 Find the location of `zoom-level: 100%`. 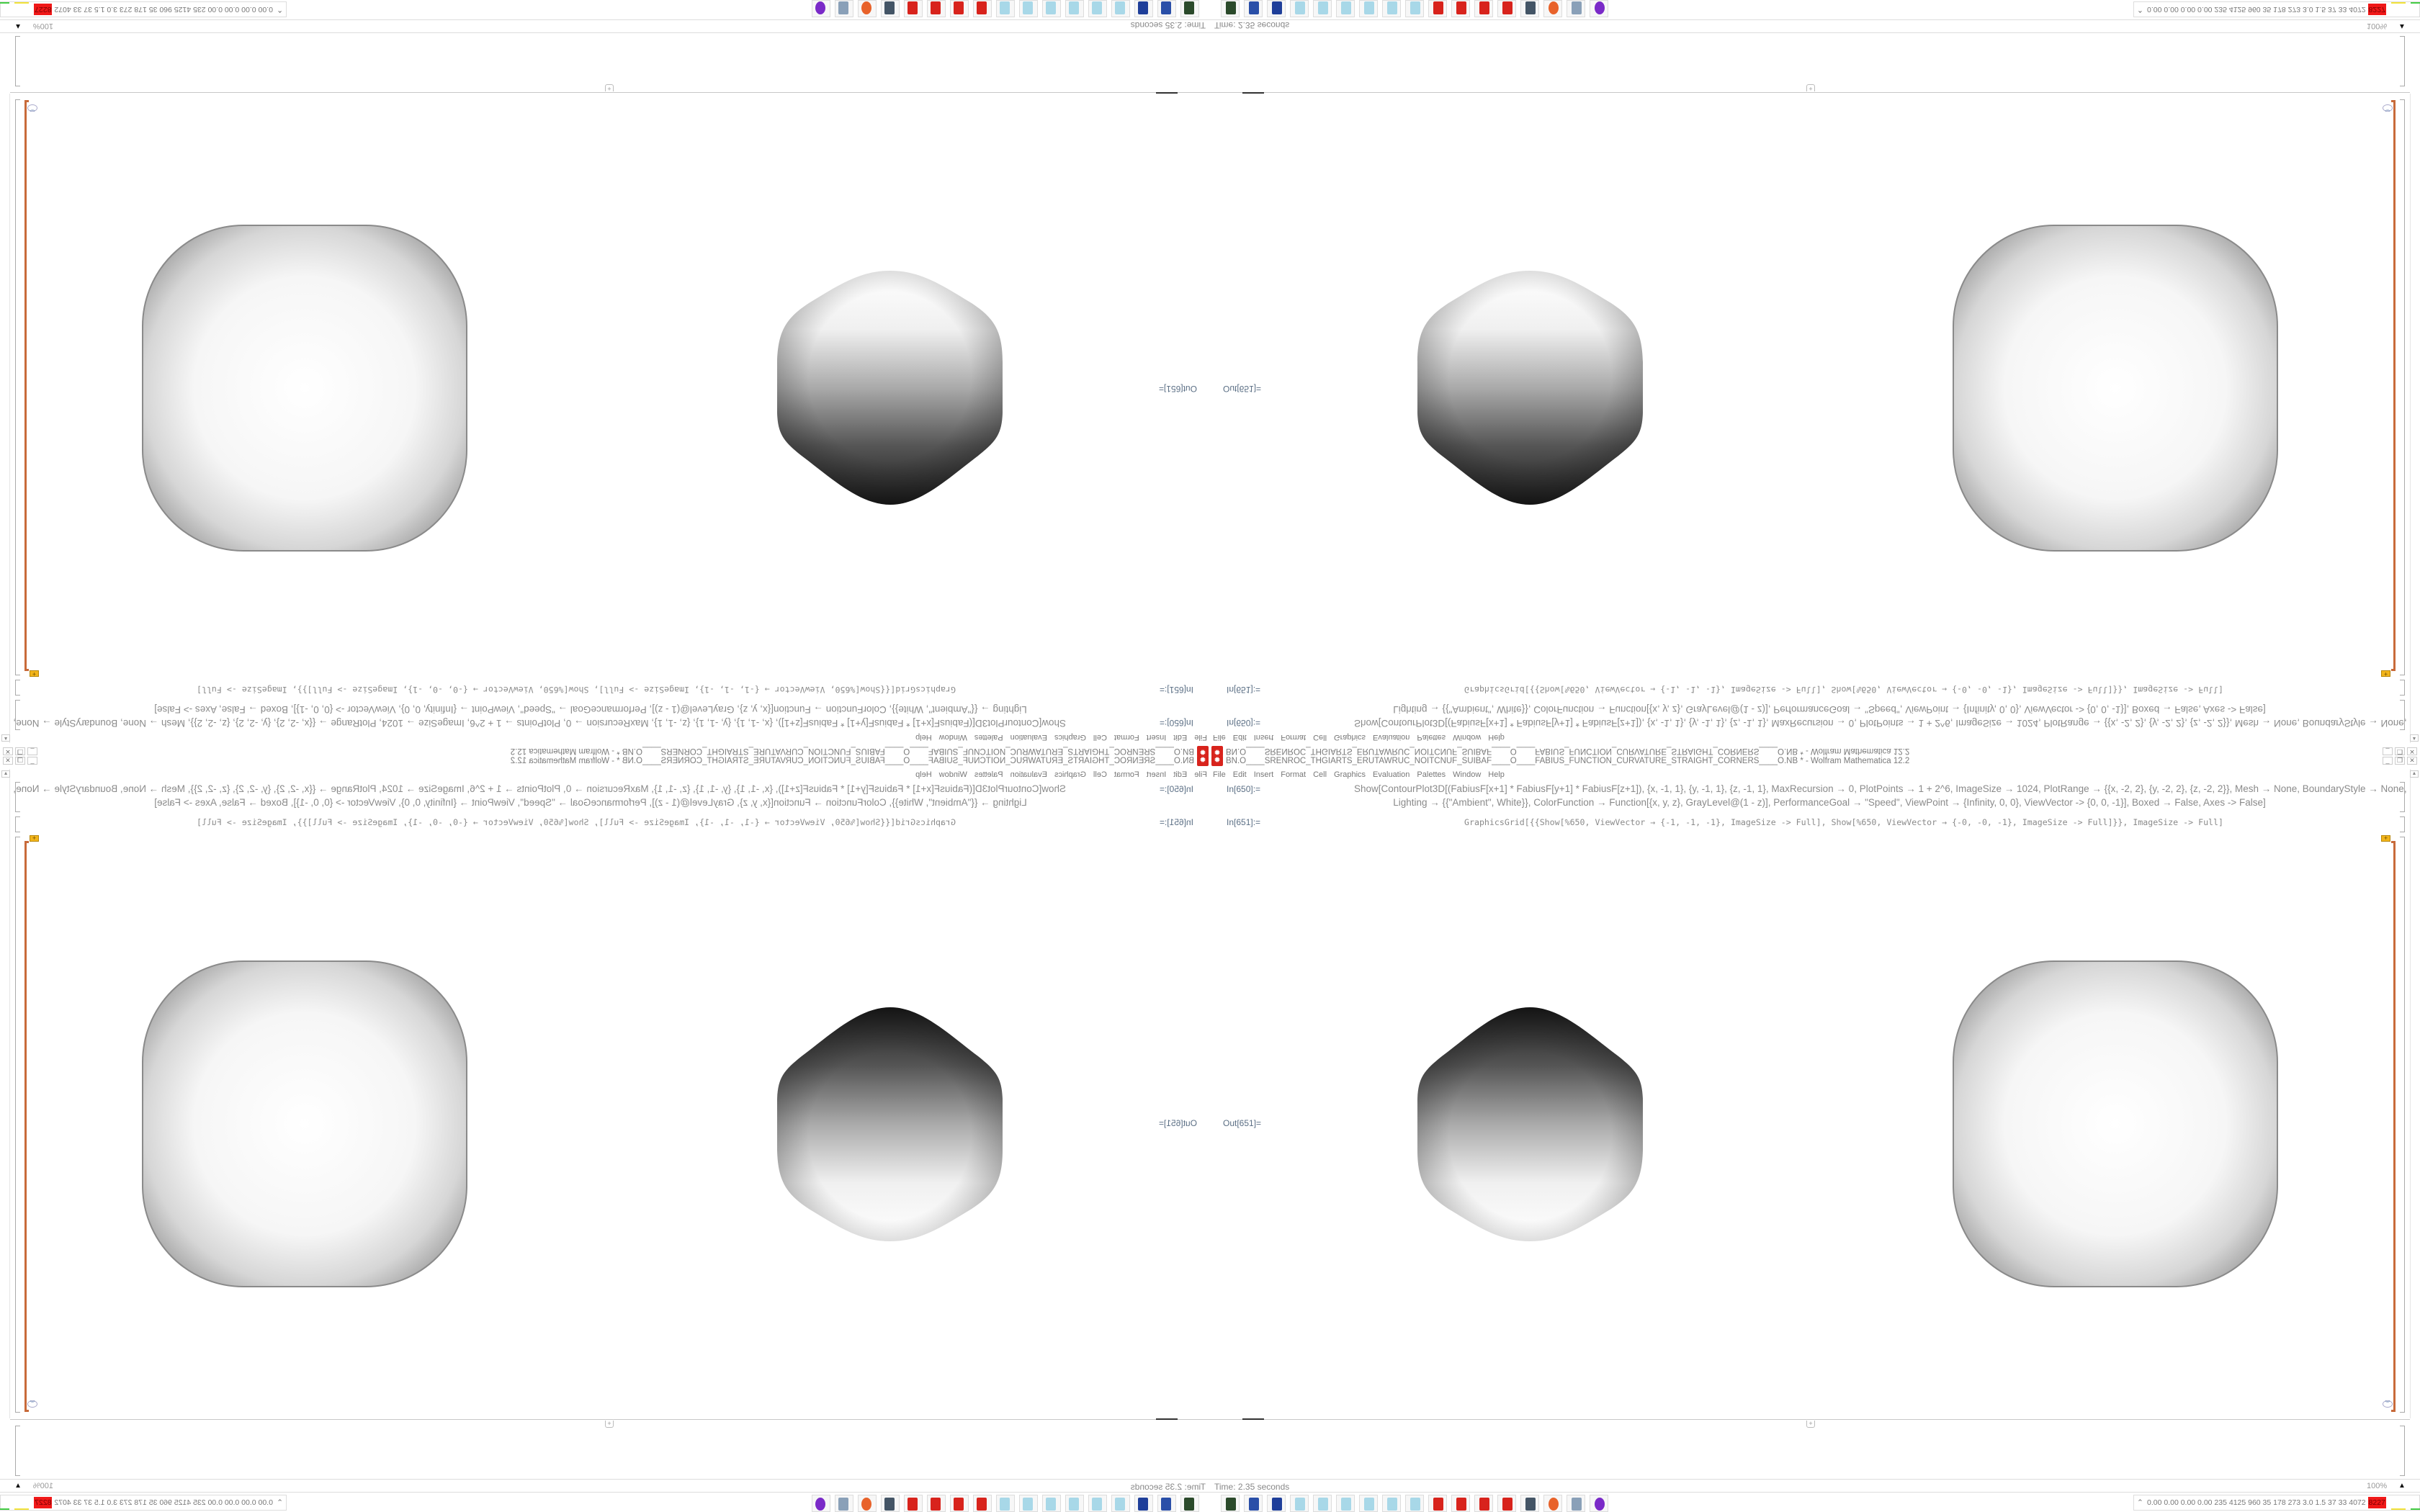

zoom-level: 100% is located at coordinates (2377, 26).